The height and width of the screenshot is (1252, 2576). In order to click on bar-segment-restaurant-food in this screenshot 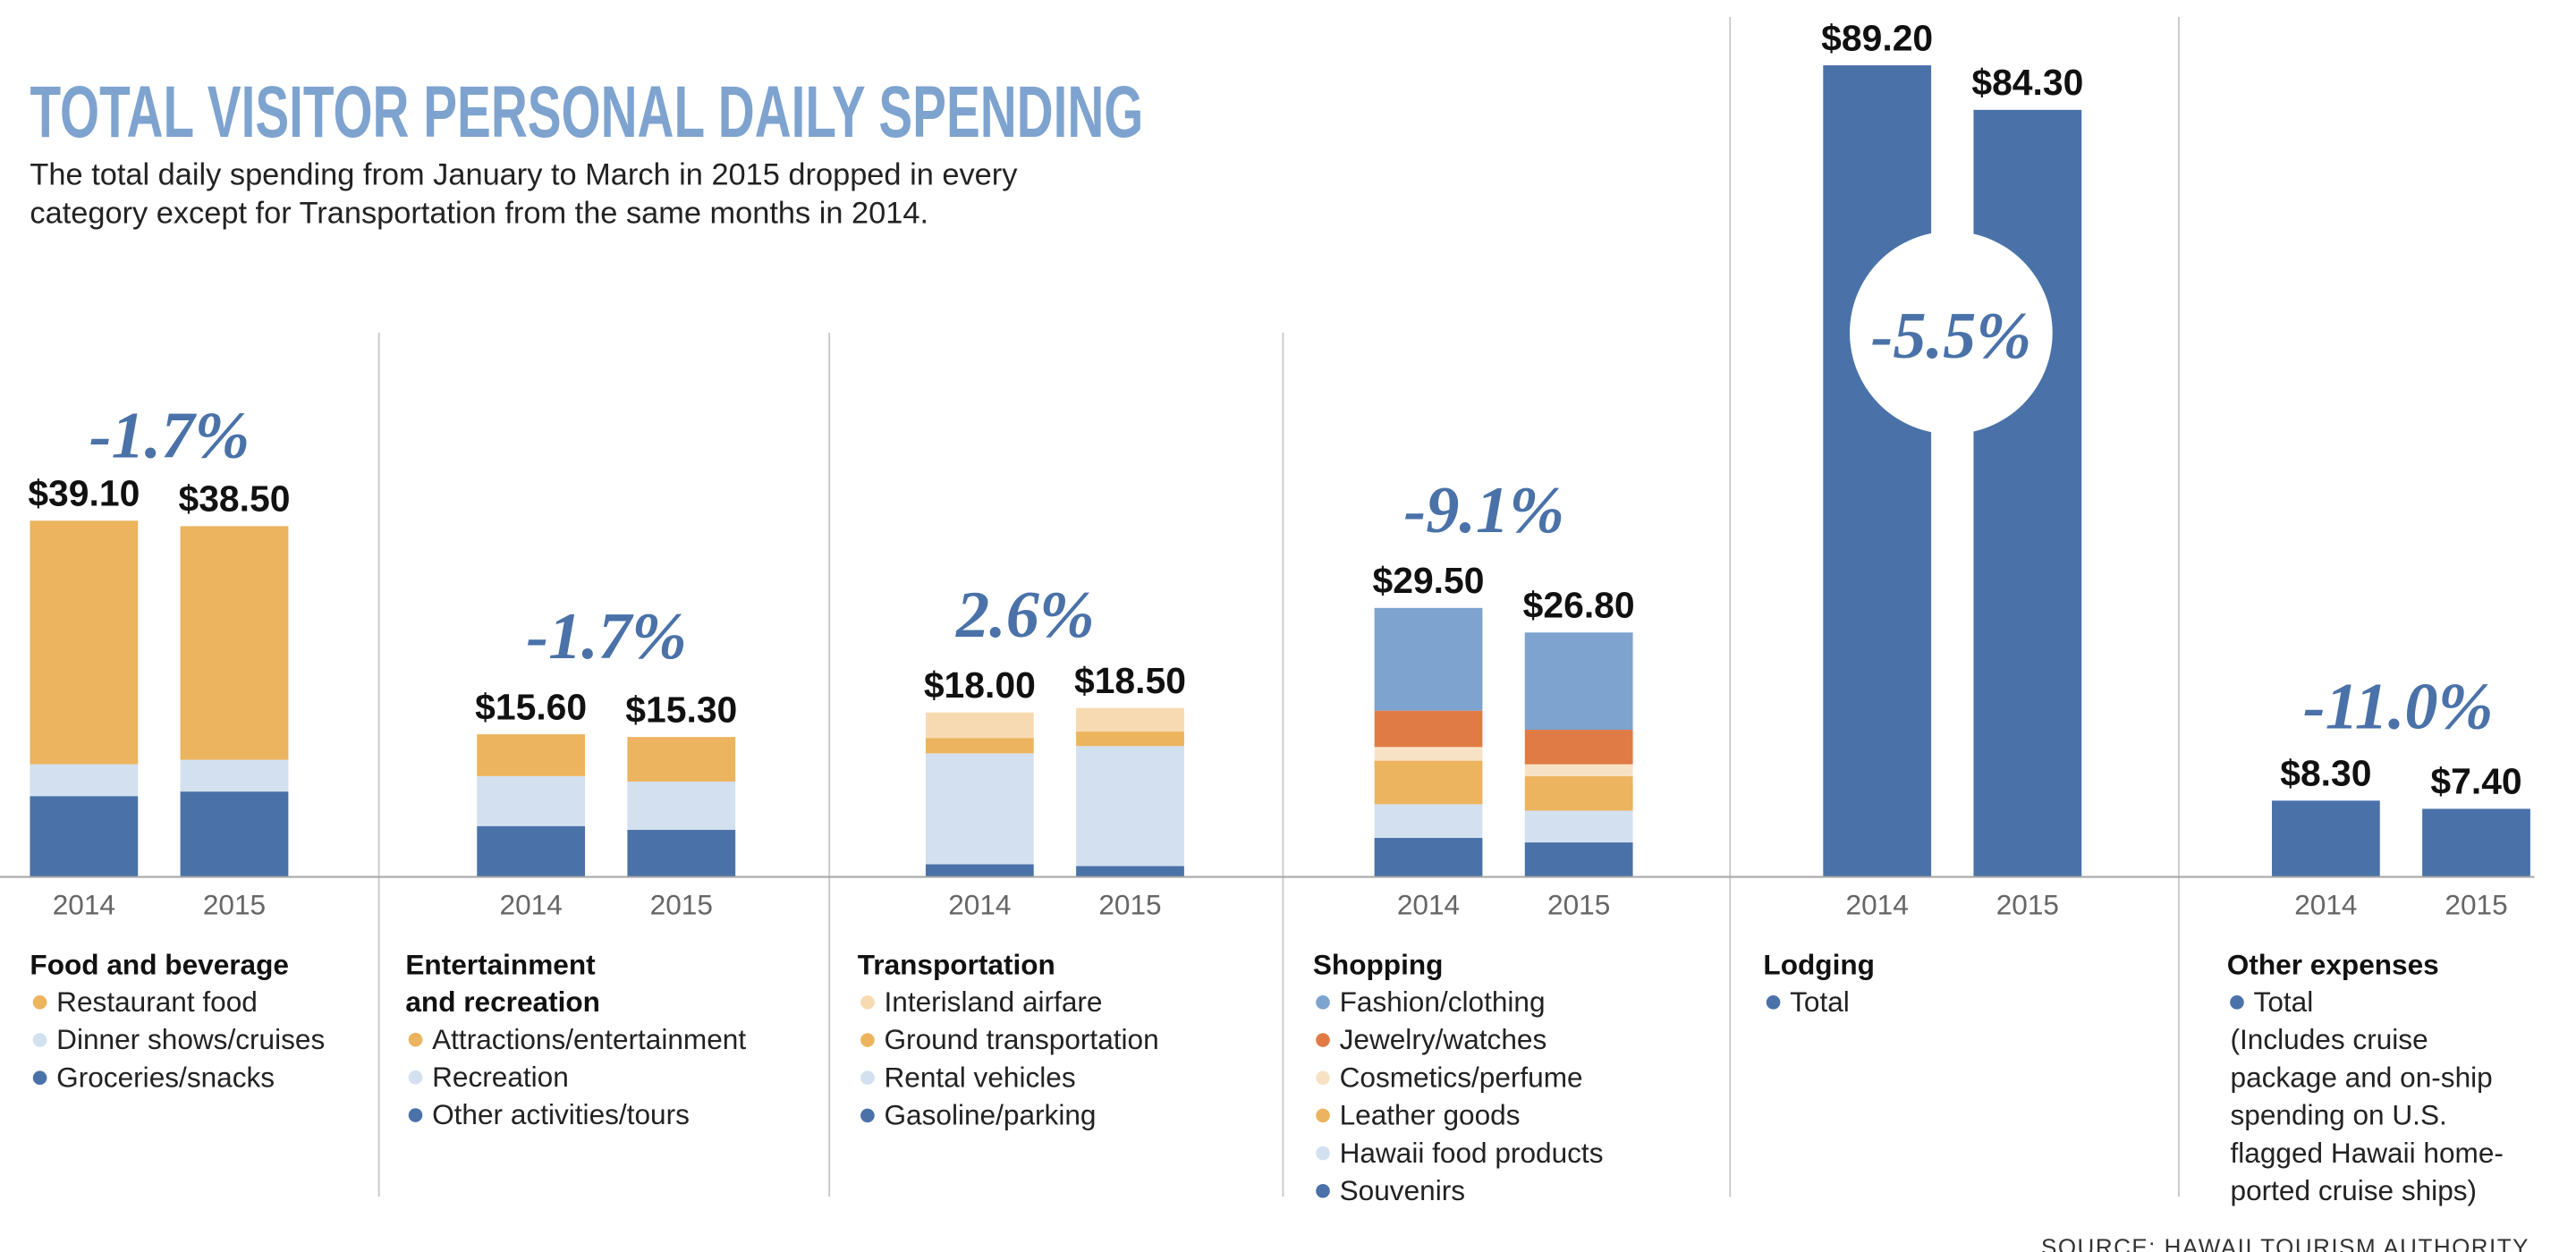, I will do `click(84, 642)`.